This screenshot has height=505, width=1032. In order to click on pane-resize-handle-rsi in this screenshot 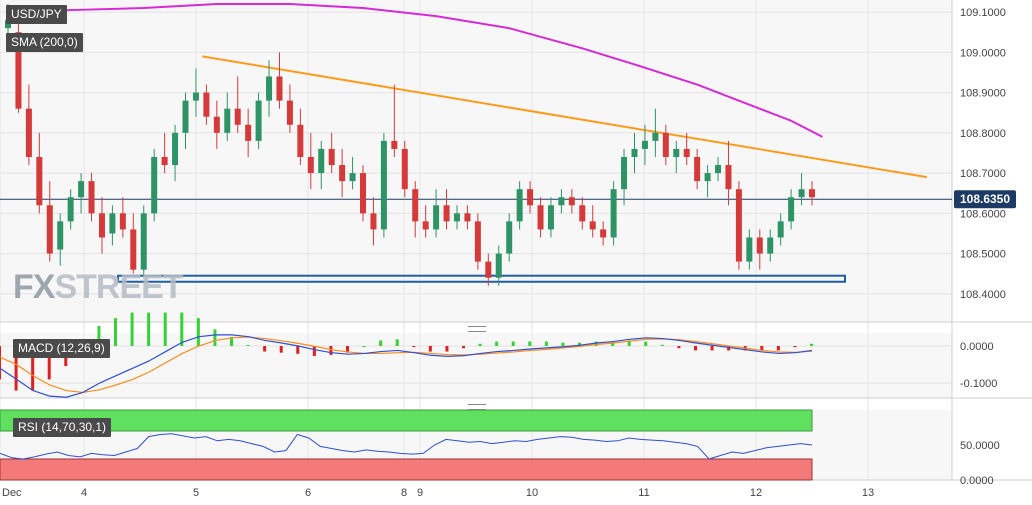, I will do `click(477, 407)`.